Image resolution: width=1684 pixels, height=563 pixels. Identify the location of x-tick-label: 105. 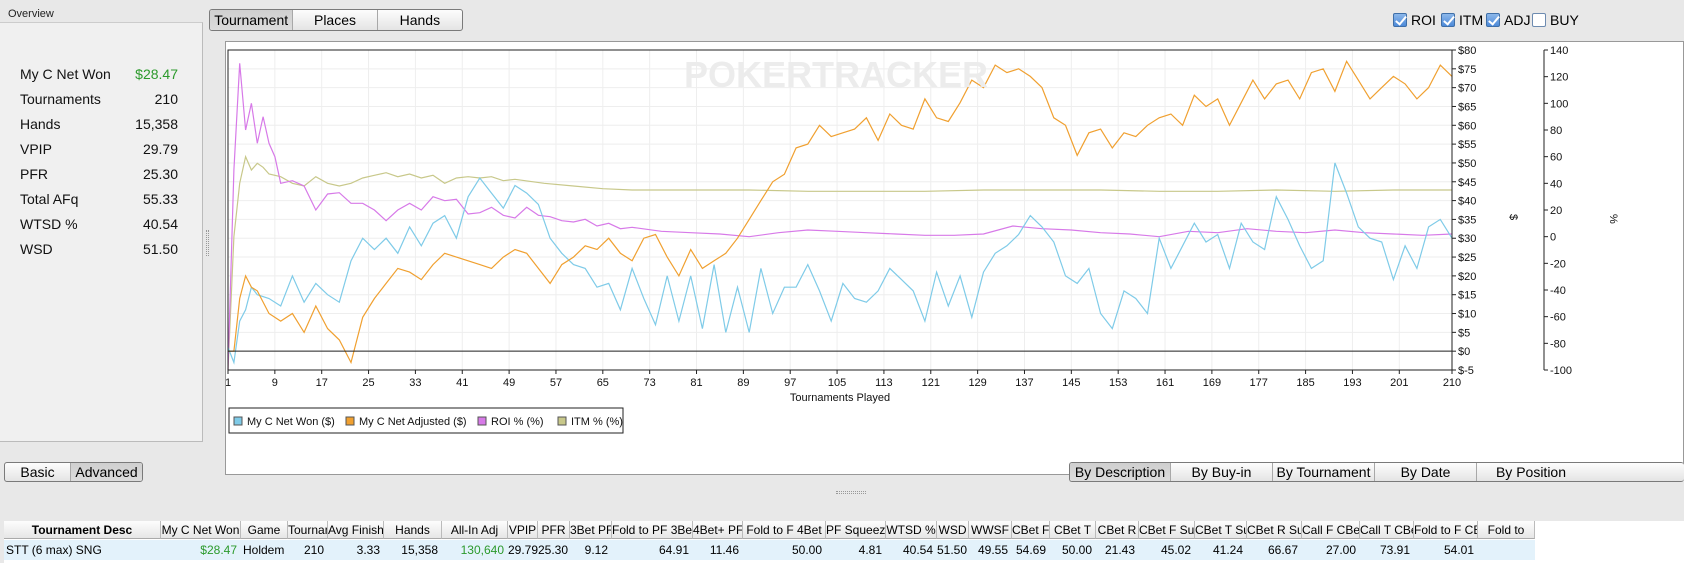
(837, 383).